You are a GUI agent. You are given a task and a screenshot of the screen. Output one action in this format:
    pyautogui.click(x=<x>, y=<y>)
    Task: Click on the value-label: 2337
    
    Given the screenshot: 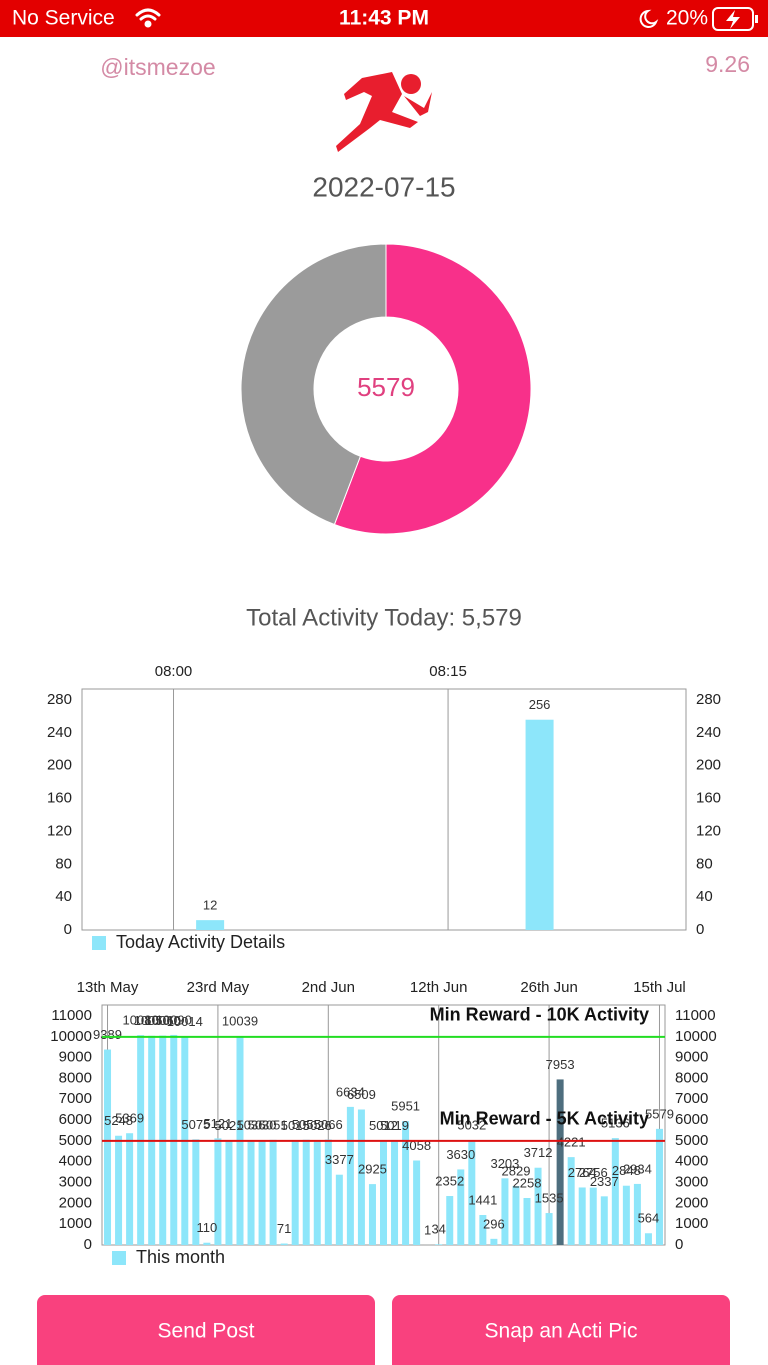 What is the action you would take?
    pyautogui.click(x=604, y=1181)
    